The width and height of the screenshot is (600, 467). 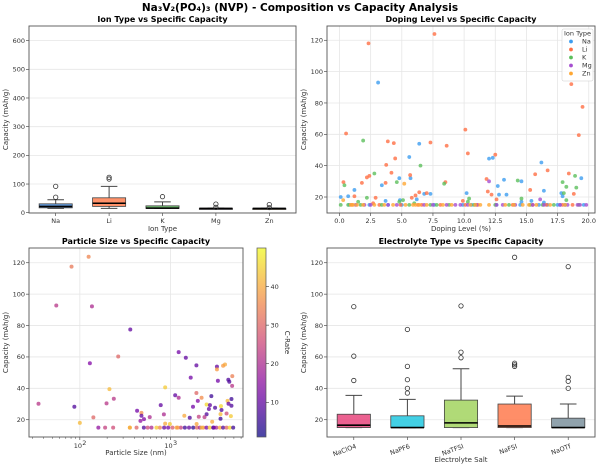 What do you see at coordinates (78, 446) in the screenshot?
I see `x-tick-label: 10` at bounding box center [78, 446].